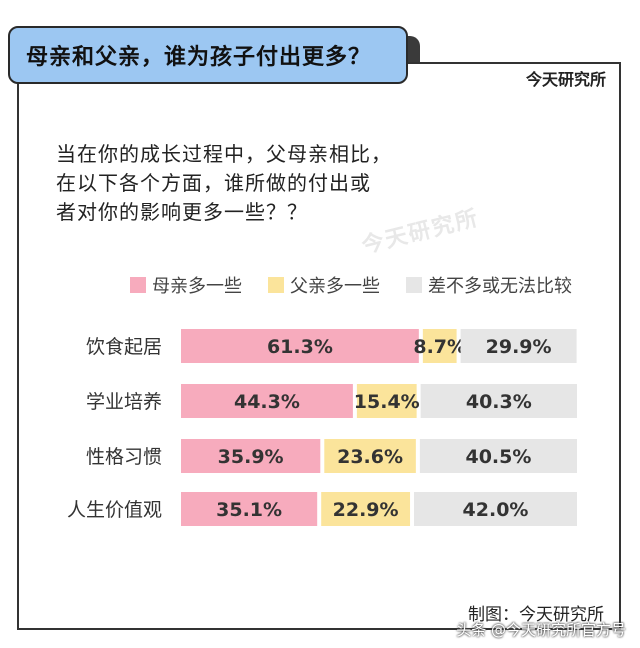 This screenshot has width=640, height=648. Describe the element at coordinates (536, 615) in the screenshot. I see `chart-credit: 制图：今天研究所` at that location.